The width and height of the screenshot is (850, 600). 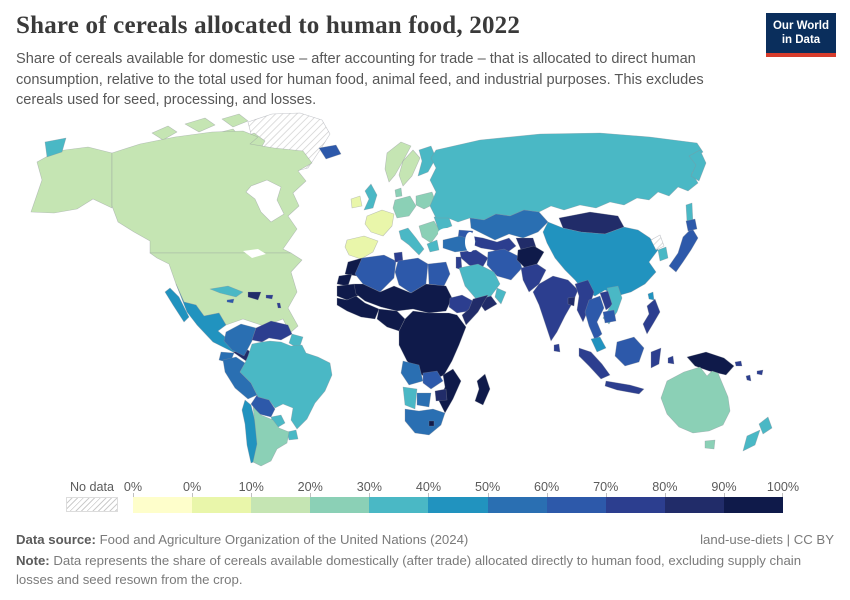 What do you see at coordinates (504, 264) in the screenshot?
I see `region-iran` at bounding box center [504, 264].